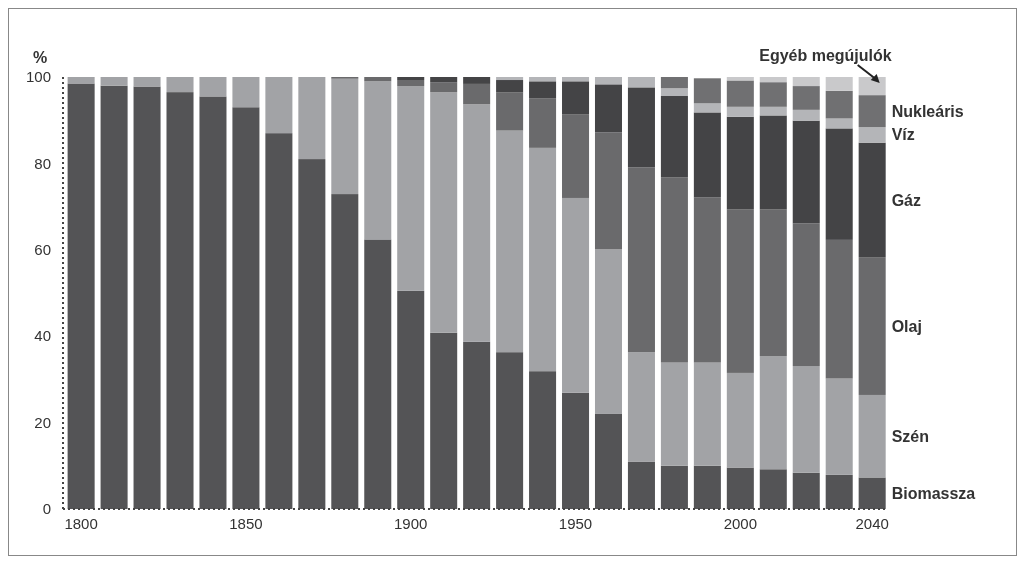 This screenshot has width=1025, height=566. What do you see at coordinates (42, 163) in the screenshot?
I see `y-tick-label: 80` at bounding box center [42, 163].